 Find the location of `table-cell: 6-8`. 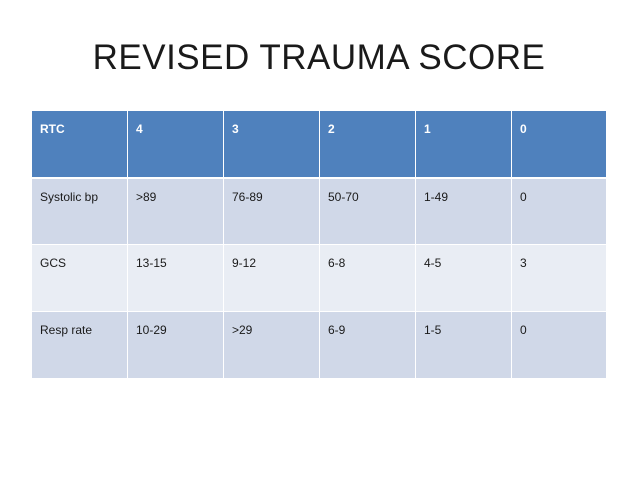

table-cell: 6-8 is located at coordinates (367, 278).